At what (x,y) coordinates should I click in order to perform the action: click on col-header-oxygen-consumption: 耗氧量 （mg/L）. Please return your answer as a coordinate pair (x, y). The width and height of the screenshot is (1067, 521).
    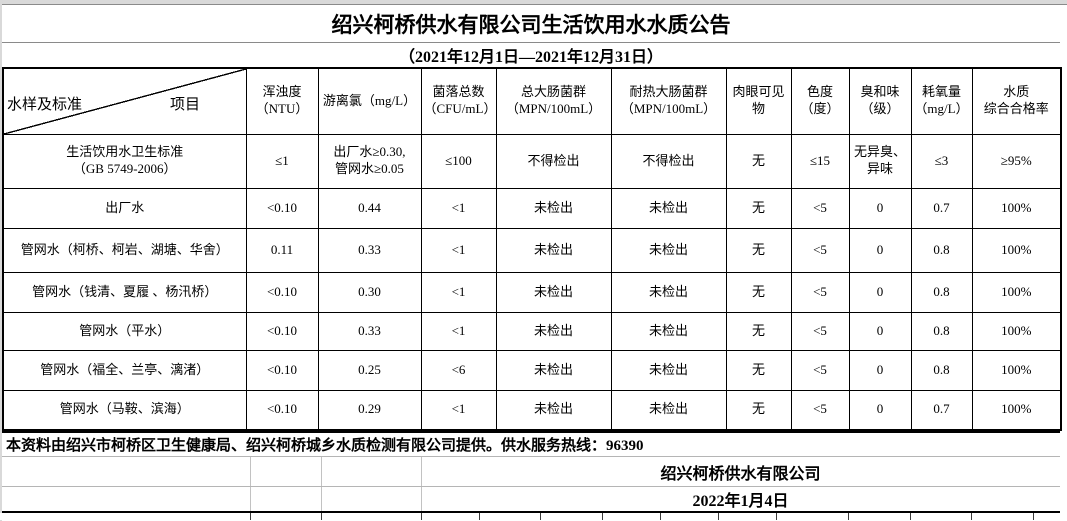
    Looking at the image, I should click on (941, 101).